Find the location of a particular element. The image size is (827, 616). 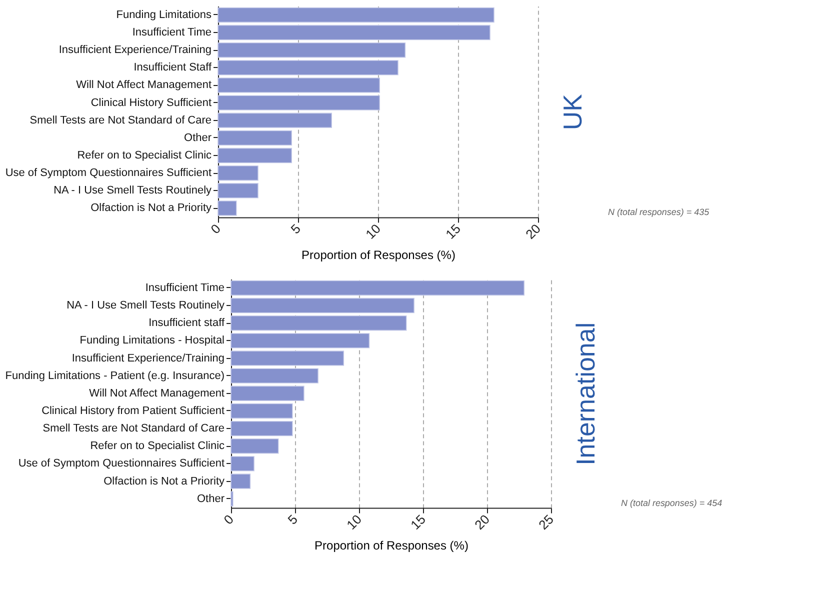

y2-axis-title: International is located at coordinates (585, 394).